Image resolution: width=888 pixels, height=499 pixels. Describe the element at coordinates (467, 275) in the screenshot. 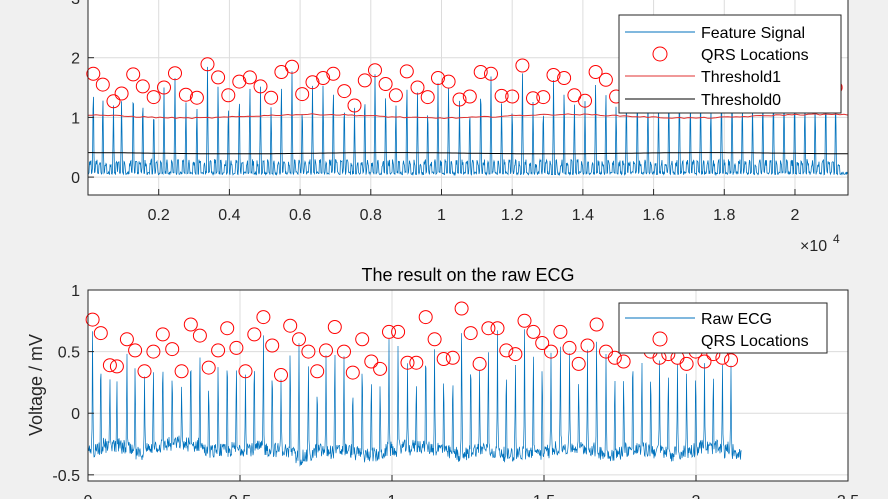

I see `raw-ecg-title: The result on the raw ECG` at that location.